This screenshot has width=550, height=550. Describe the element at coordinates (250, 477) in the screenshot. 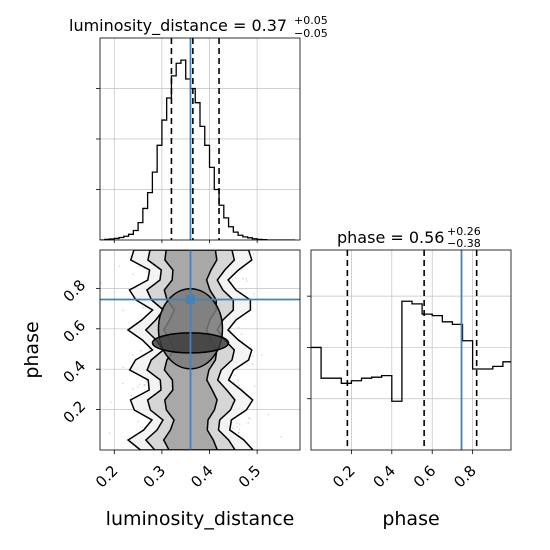

I see `joint-xtick-label: 0.5` at that location.